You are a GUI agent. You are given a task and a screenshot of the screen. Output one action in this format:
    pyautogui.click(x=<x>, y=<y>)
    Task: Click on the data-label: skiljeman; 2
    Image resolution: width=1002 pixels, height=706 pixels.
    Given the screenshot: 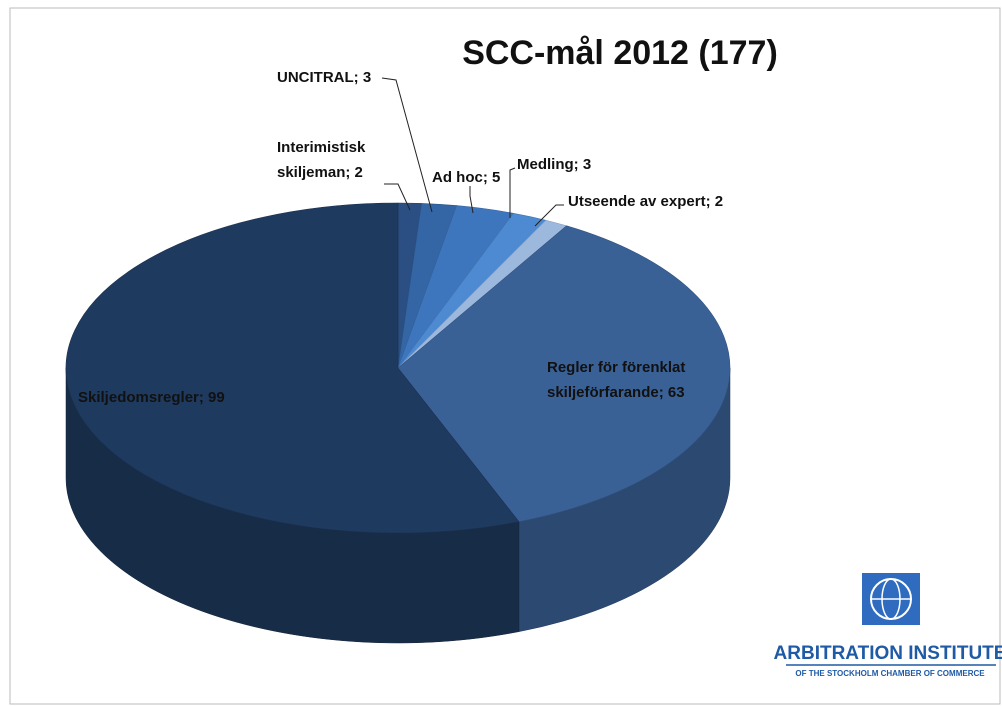 What is the action you would take?
    pyautogui.click(x=320, y=172)
    